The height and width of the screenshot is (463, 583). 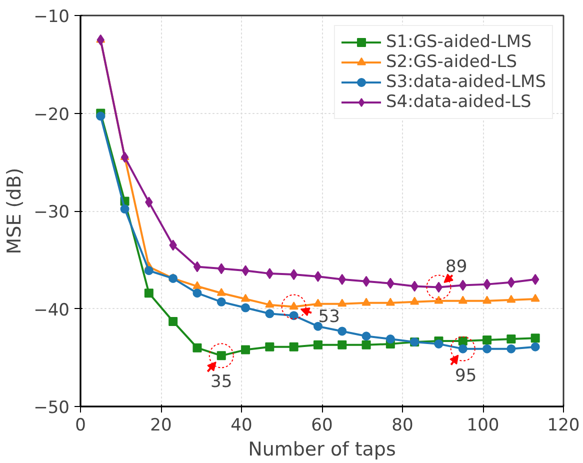 What do you see at coordinates (483, 426) in the screenshot?
I see `x-tick-label: 100` at bounding box center [483, 426].